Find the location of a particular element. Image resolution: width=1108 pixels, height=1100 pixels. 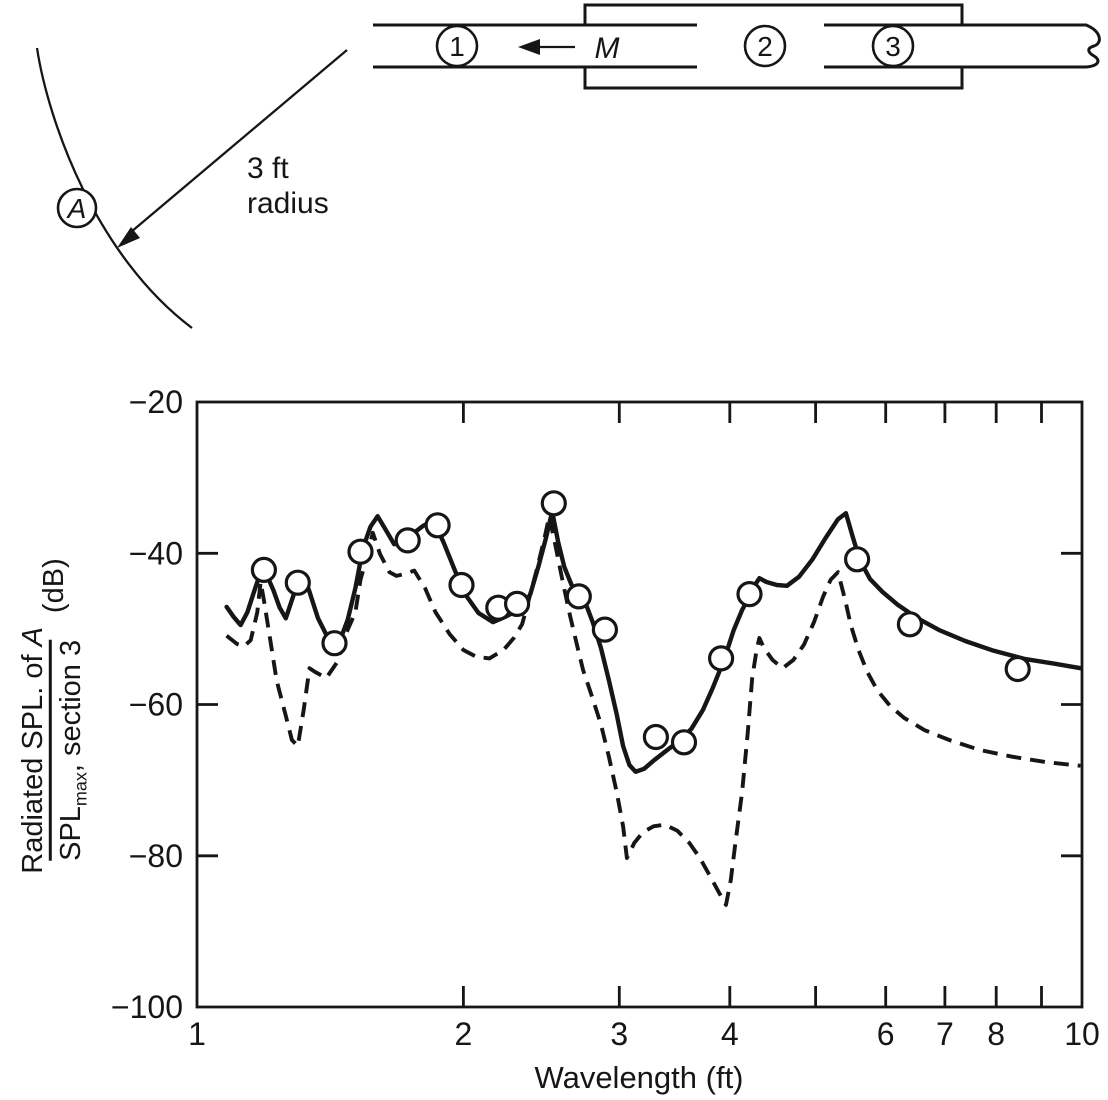

section-1-circle is located at coordinates (457, 46).